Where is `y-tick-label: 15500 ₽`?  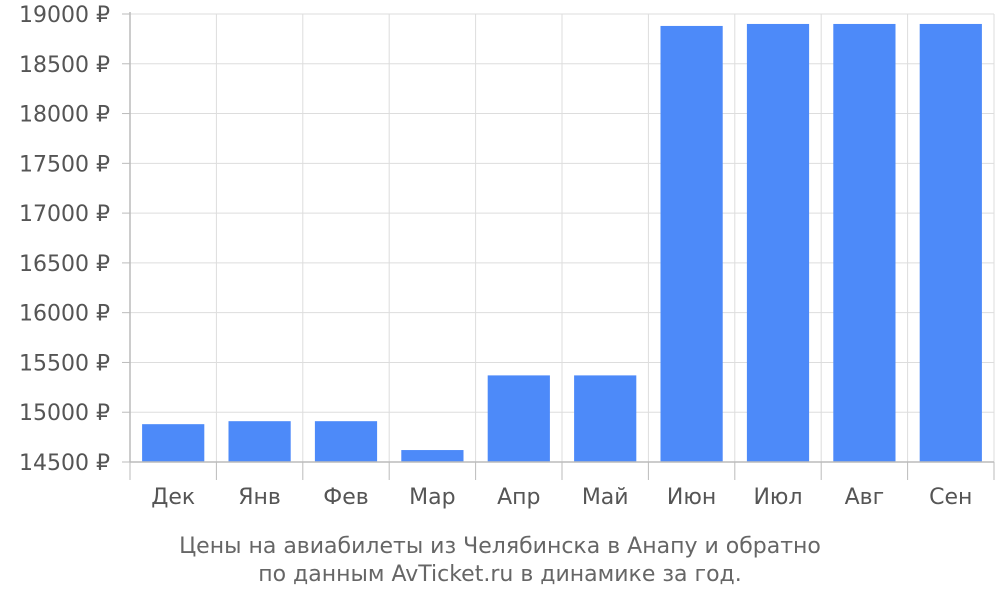 y-tick-label: 15500 ₽ is located at coordinates (64, 363).